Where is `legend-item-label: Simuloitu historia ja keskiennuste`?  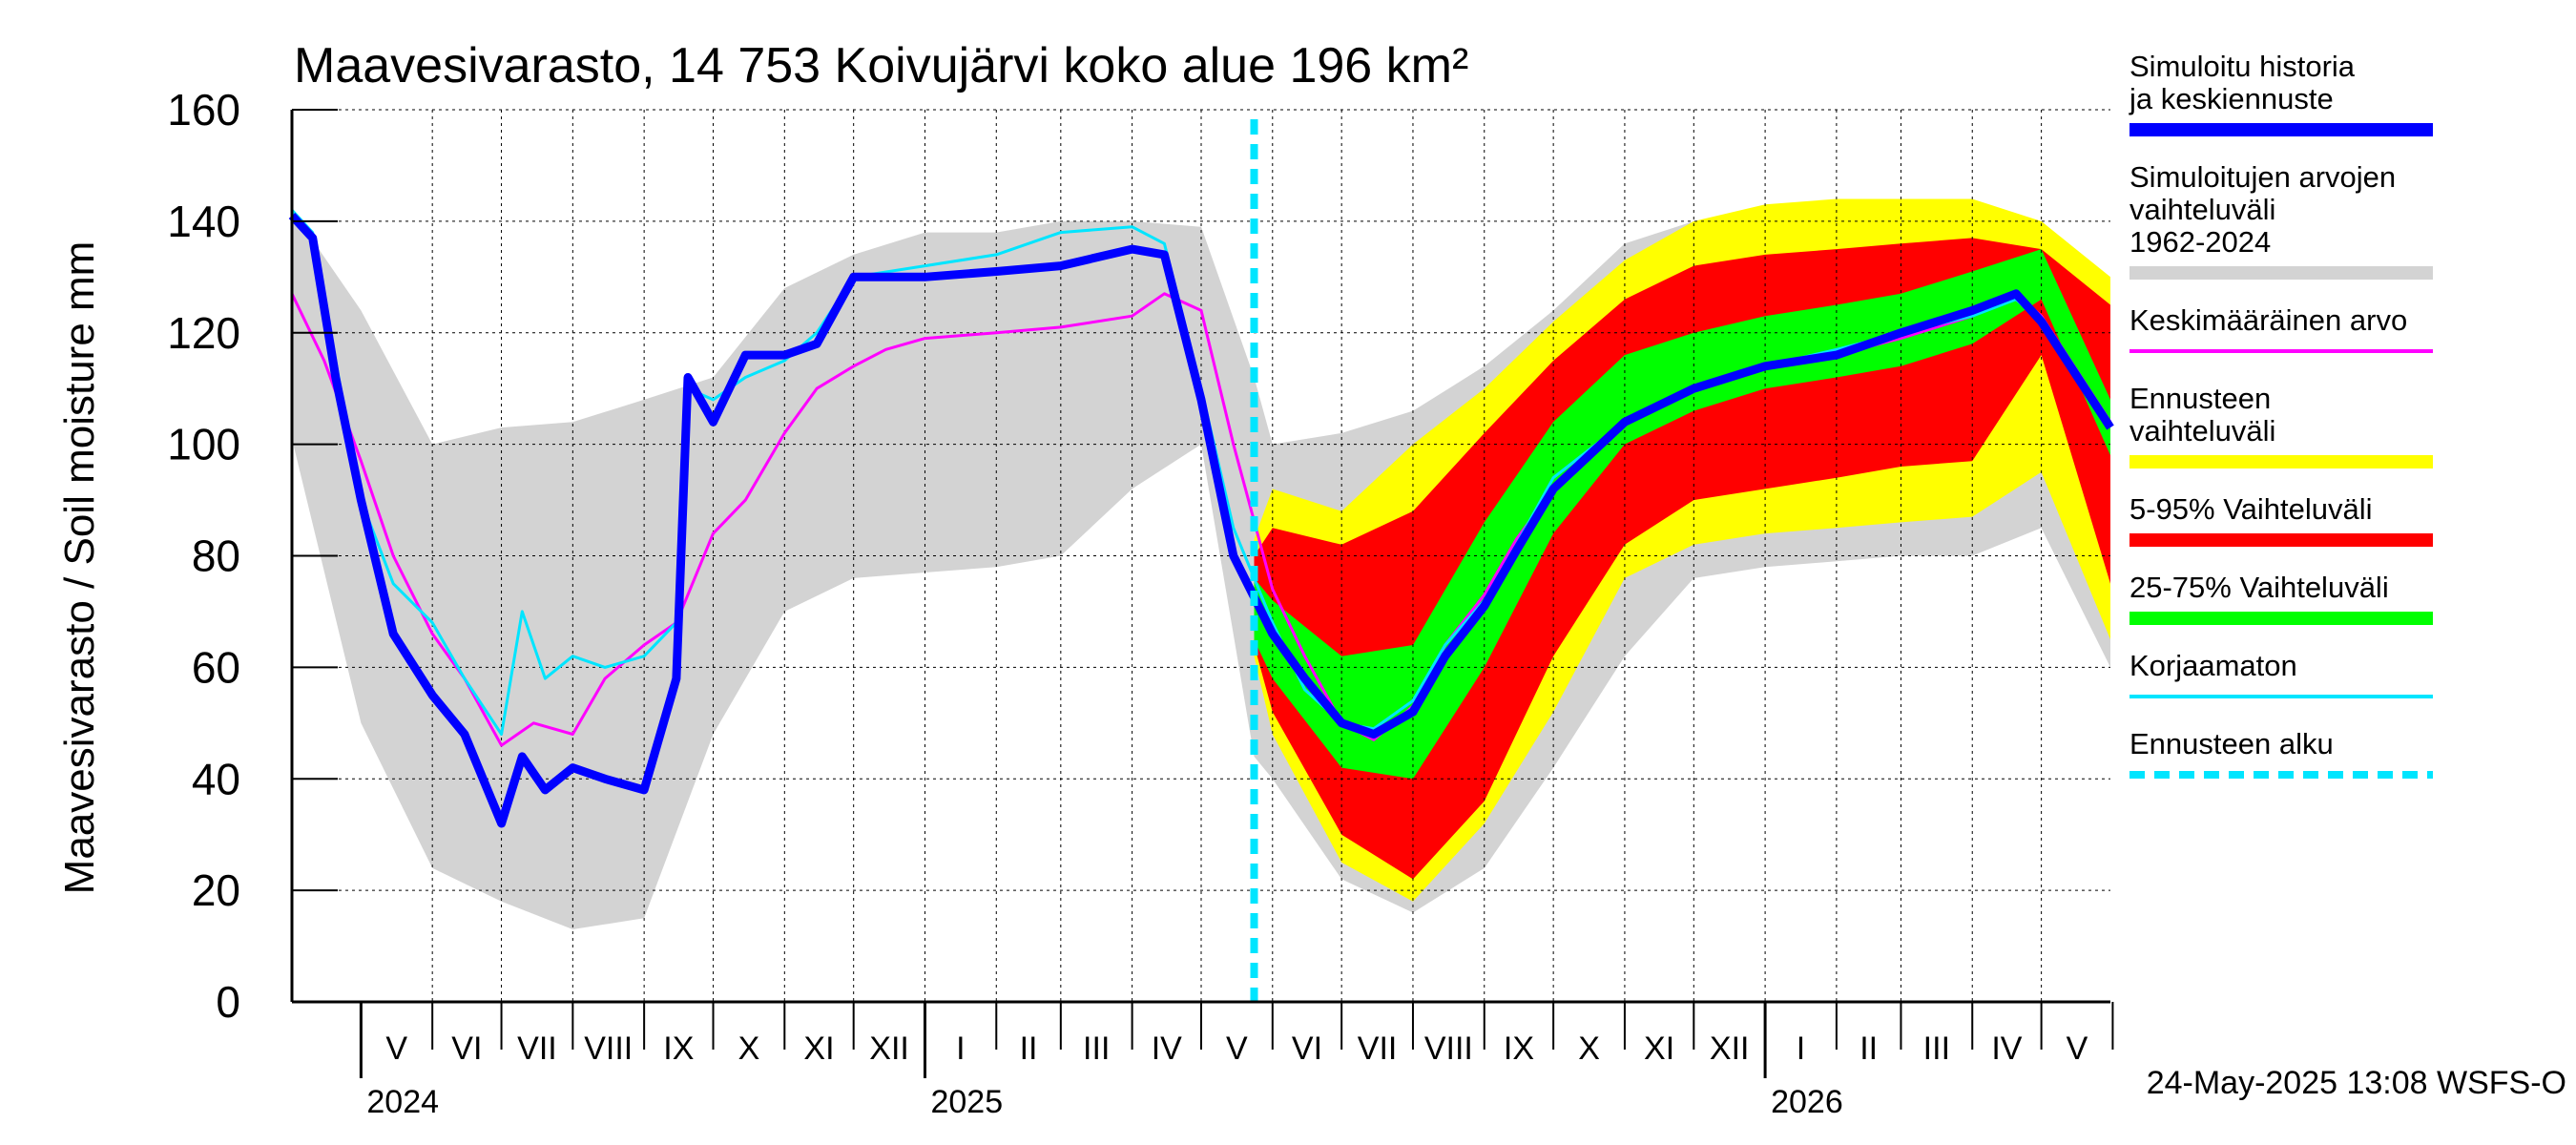
legend-item-label: Simuloitu historia ja keskiennuste is located at coordinates (2242, 83).